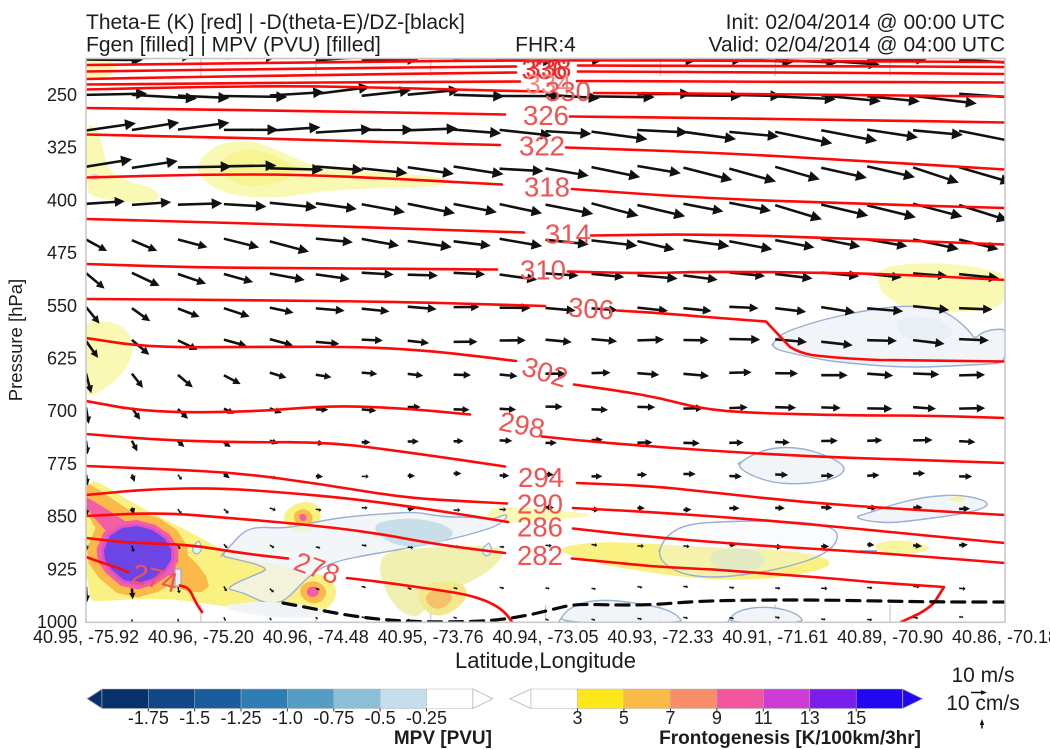 The image size is (1050, 750). Describe the element at coordinates (86, 637) in the screenshot. I see `svg-text: 40.95, -75.92` at that location.